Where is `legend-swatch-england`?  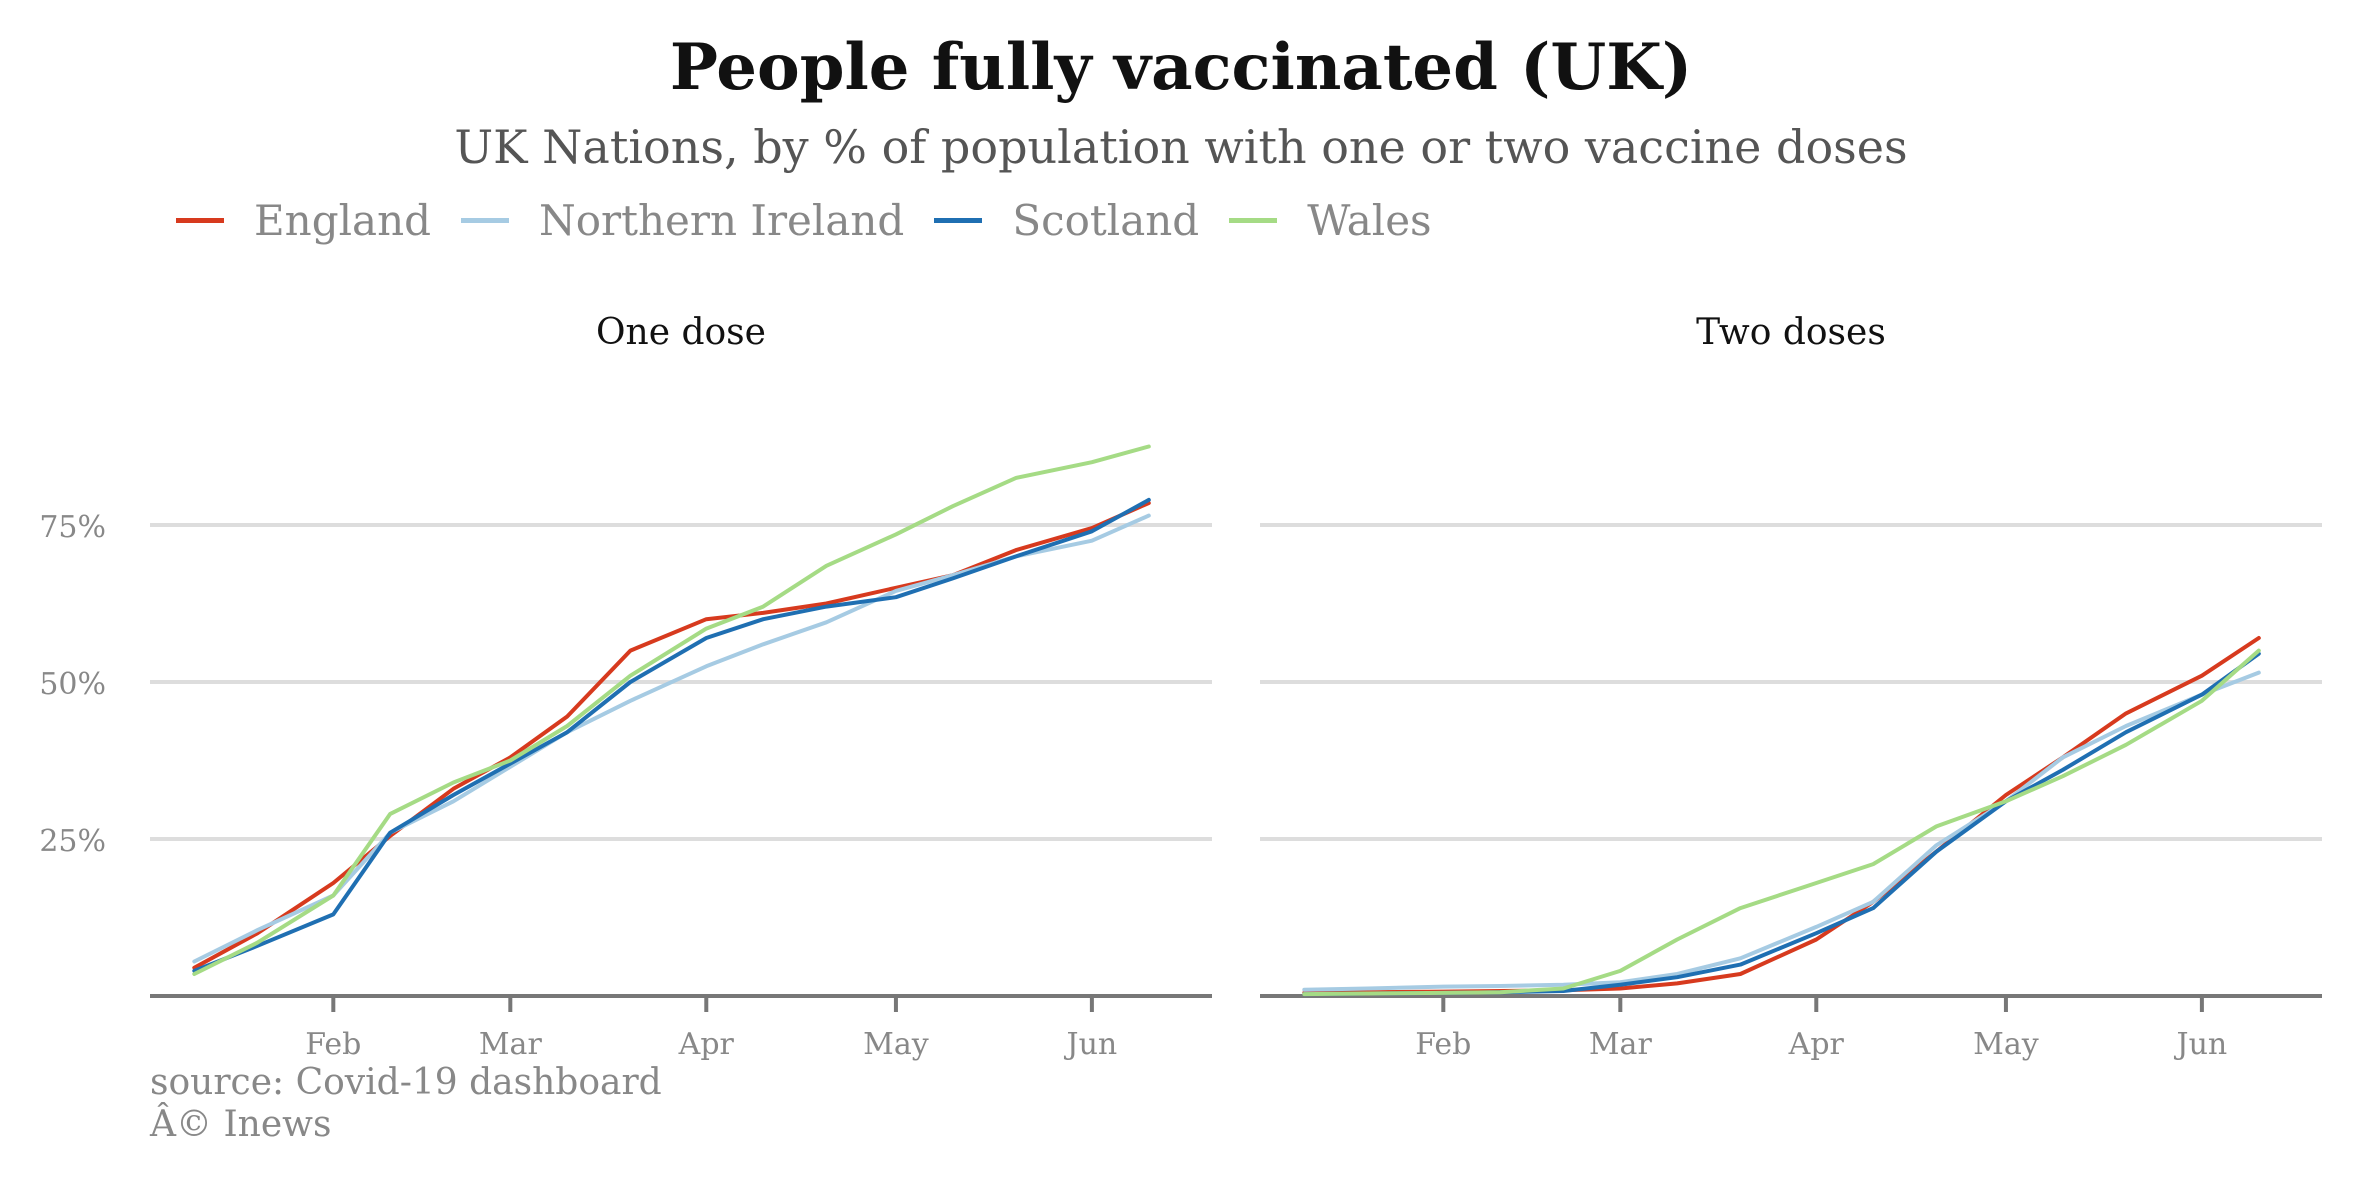
legend-swatch-england is located at coordinates (200, 220).